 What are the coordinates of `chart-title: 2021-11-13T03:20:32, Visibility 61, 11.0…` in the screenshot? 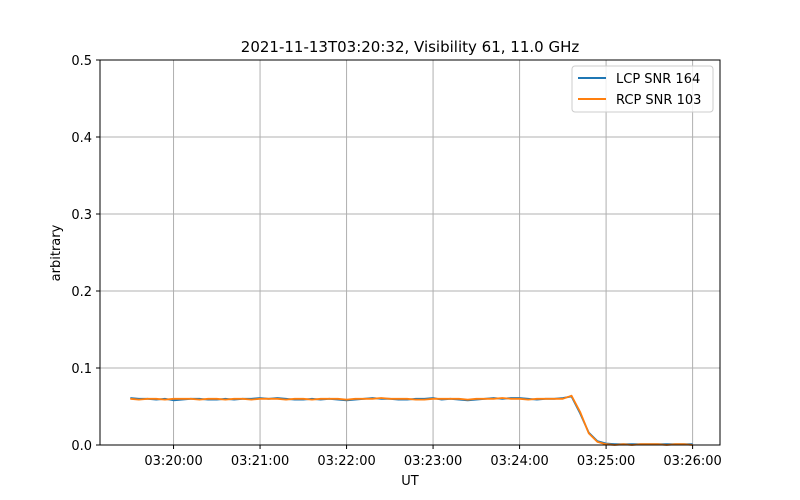 It's located at (410, 47).